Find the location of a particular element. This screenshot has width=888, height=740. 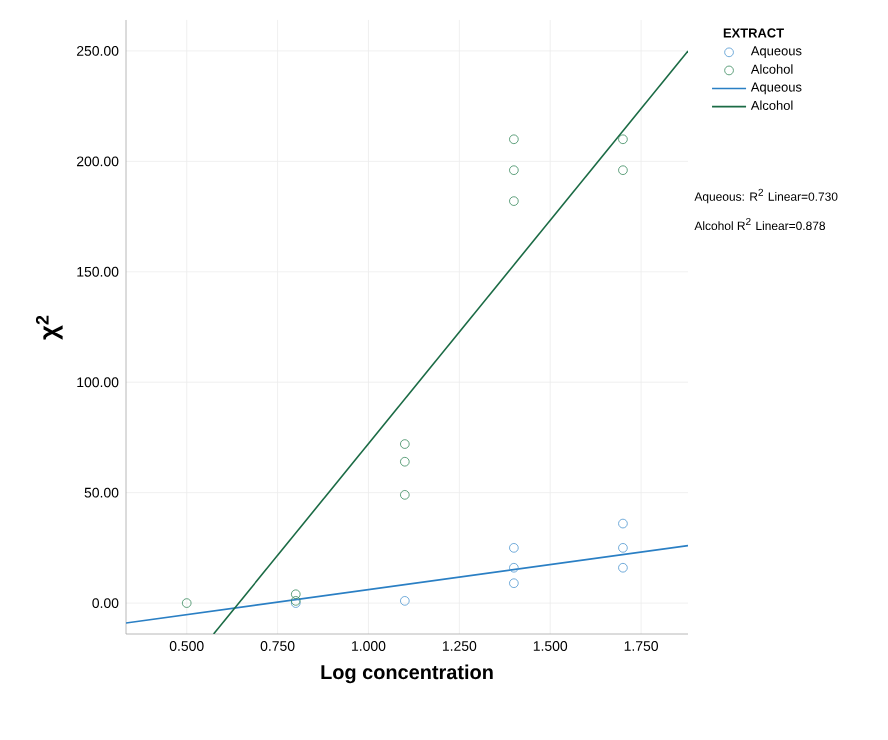

x-axis-title: Log concentration is located at coordinates (407, 674).